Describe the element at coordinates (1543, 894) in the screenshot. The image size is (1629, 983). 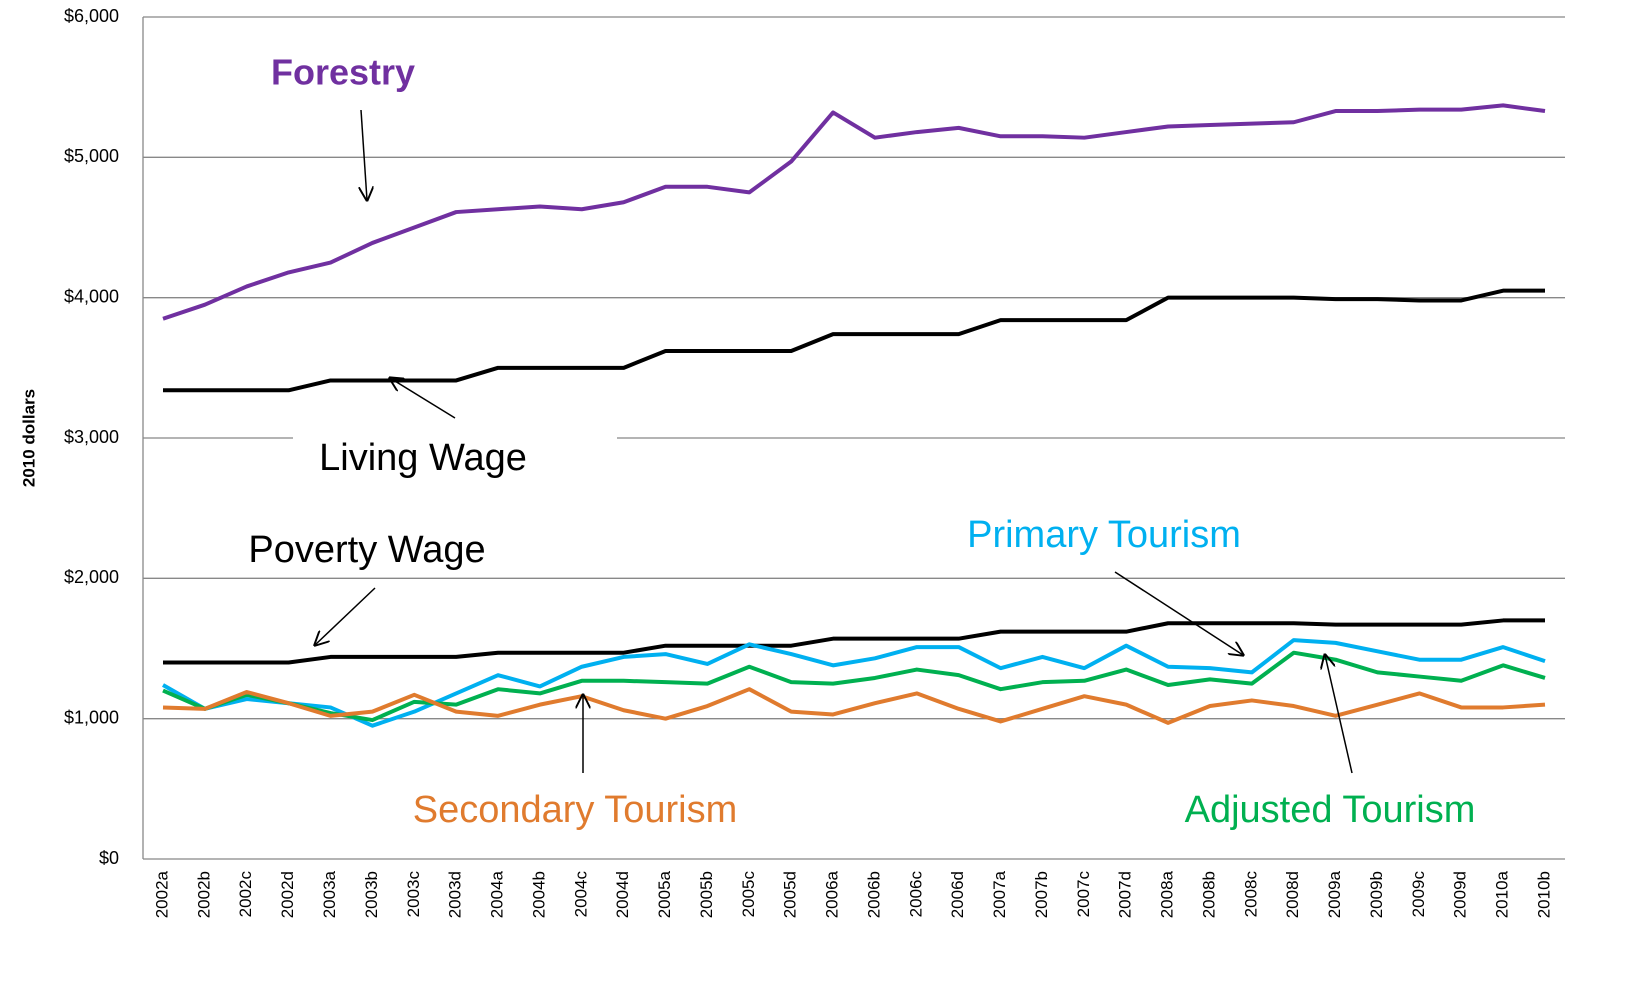
I see `x-tick-label: 2010b` at that location.